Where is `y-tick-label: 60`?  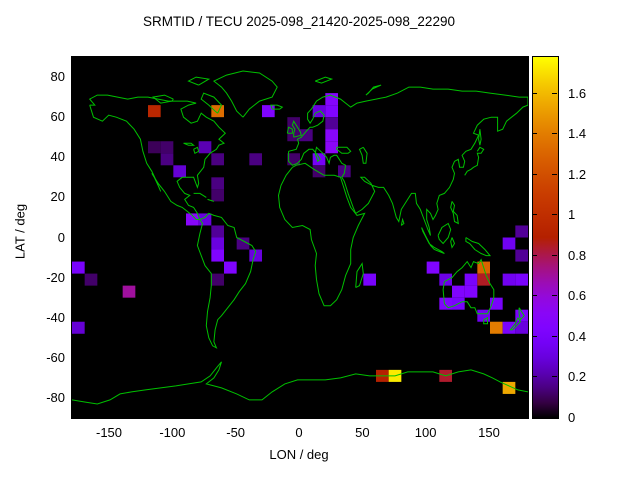
y-tick-label: 60 is located at coordinates (57, 117).